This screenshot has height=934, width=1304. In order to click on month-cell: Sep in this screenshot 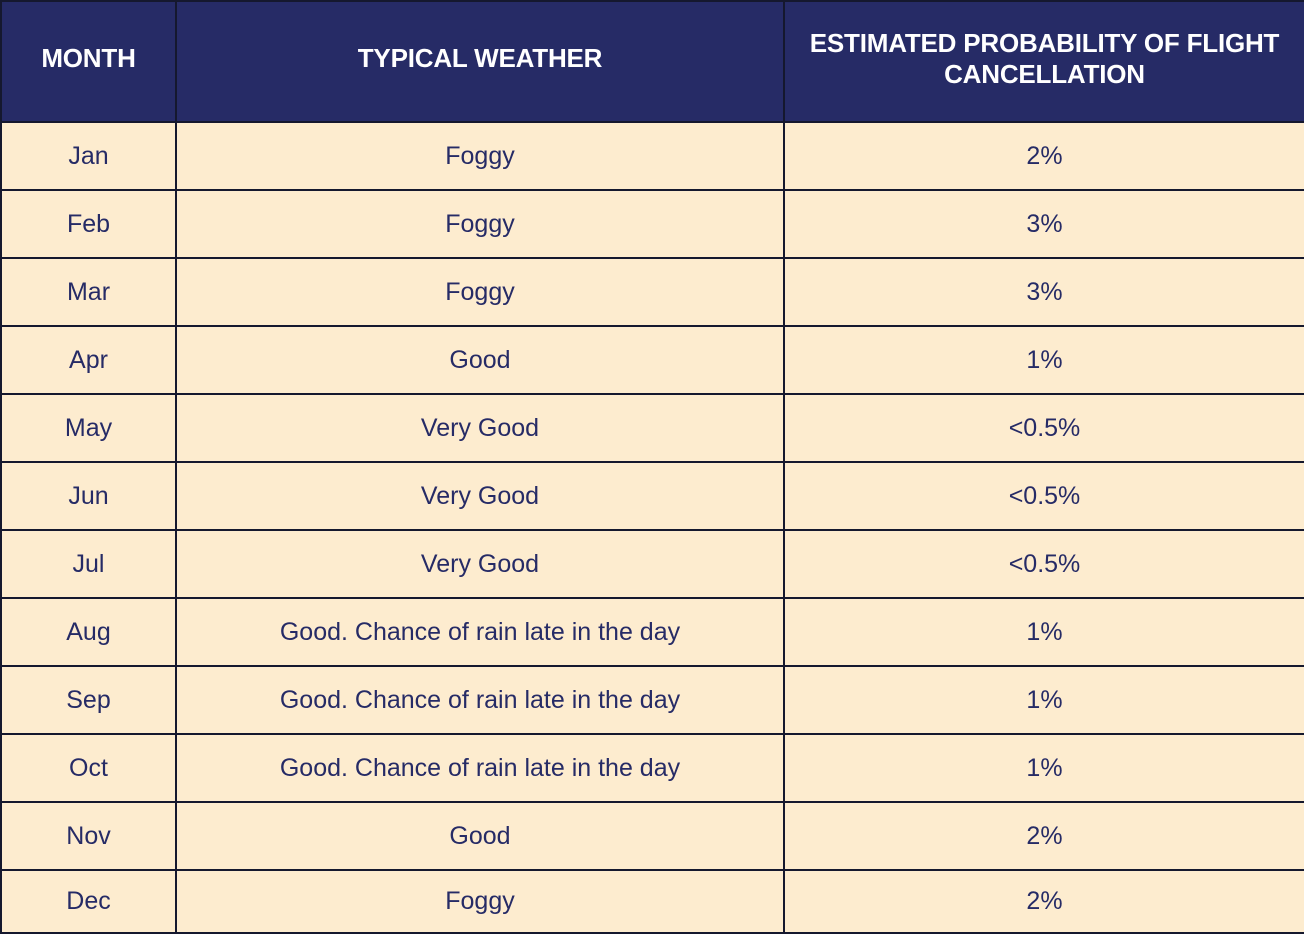, I will do `click(88, 700)`.